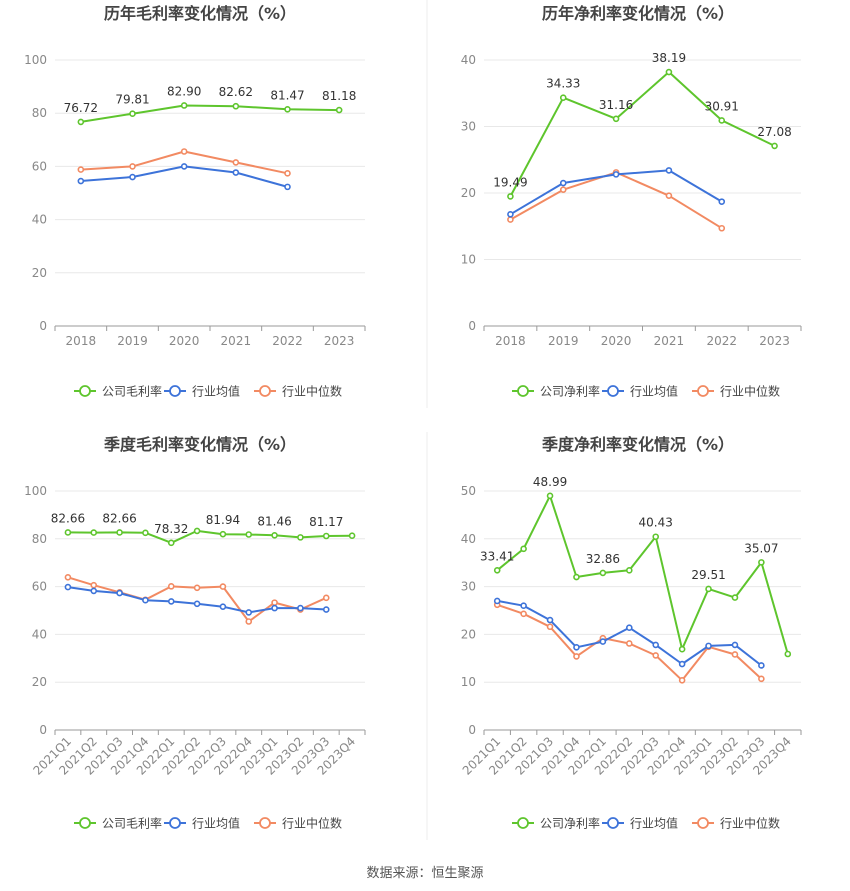 The height and width of the screenshot is (891, 850). What do you see at coordinates (721, 341) in the screenshot?
I see `x-tick-label: 2022` at bounding box center [721, 341].